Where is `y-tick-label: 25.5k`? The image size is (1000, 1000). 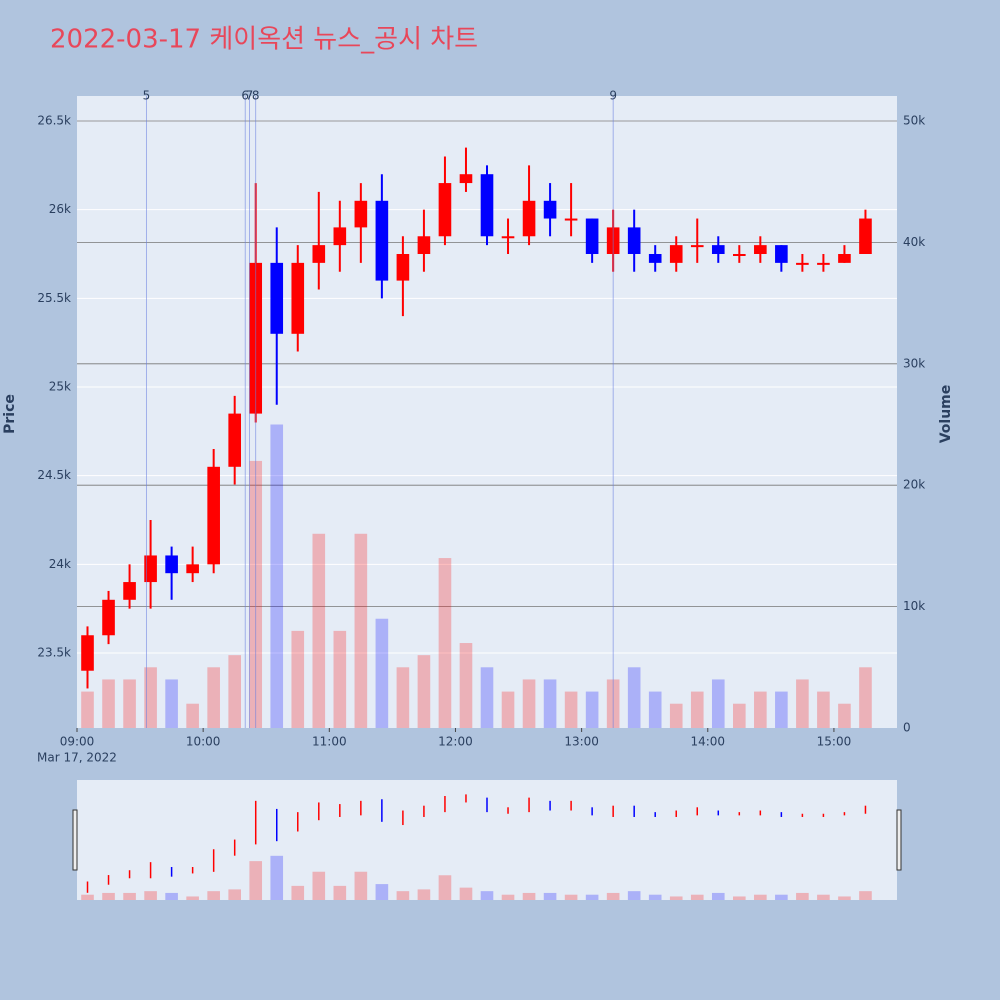 y-tick-label: 25.5k is located at coordinates (54, 298).